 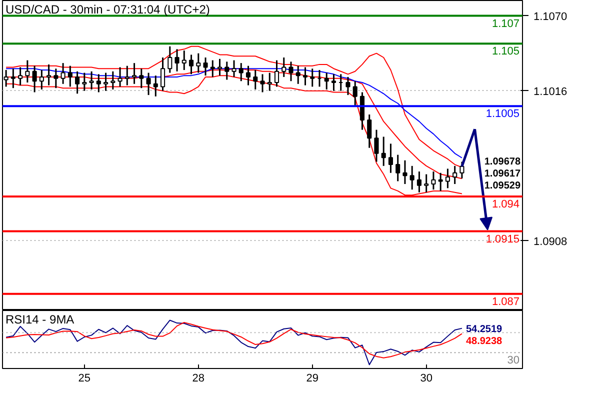 What do you see at coordinates (84, 378) in the screenshot?
I see `x-tick-label: 25` at bounding box center [84, 378].